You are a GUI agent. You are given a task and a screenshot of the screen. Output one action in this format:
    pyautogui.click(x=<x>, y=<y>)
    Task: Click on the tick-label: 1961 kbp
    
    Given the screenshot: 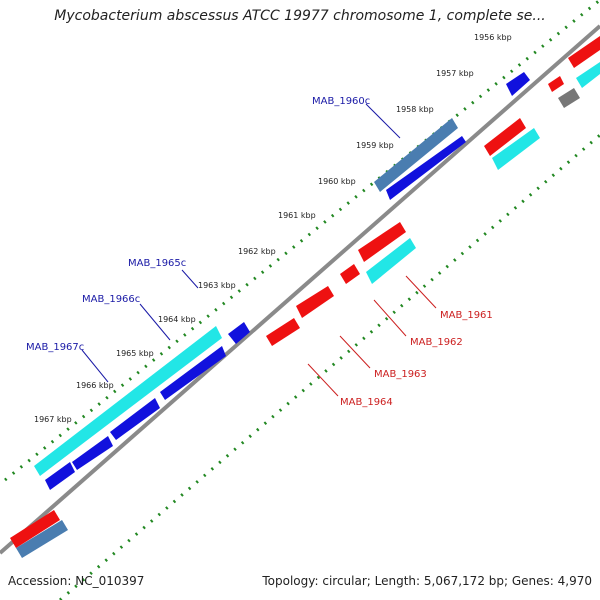 What is the action you would take?
    pyautogui.click(x=297, y=215)
    